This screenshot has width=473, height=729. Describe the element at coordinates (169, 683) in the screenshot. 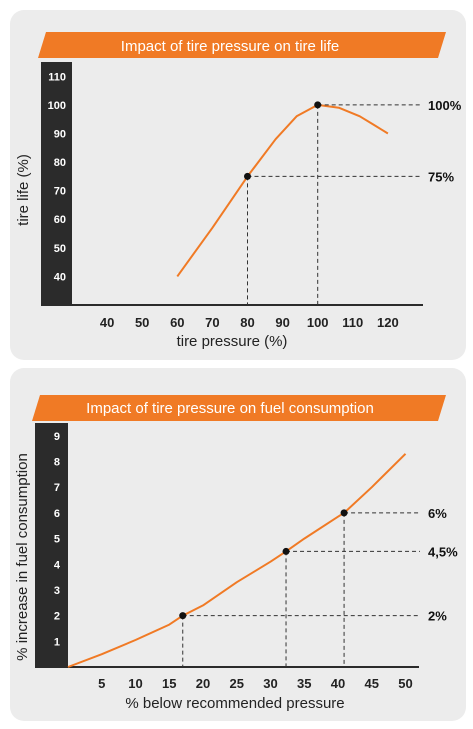

I see `x-tick-label: 15` at that location.